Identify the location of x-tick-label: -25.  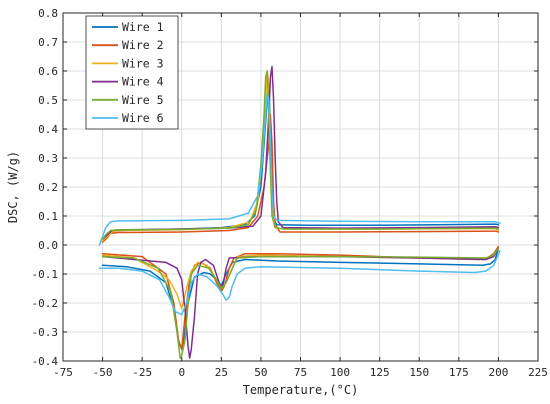
(142, 372).